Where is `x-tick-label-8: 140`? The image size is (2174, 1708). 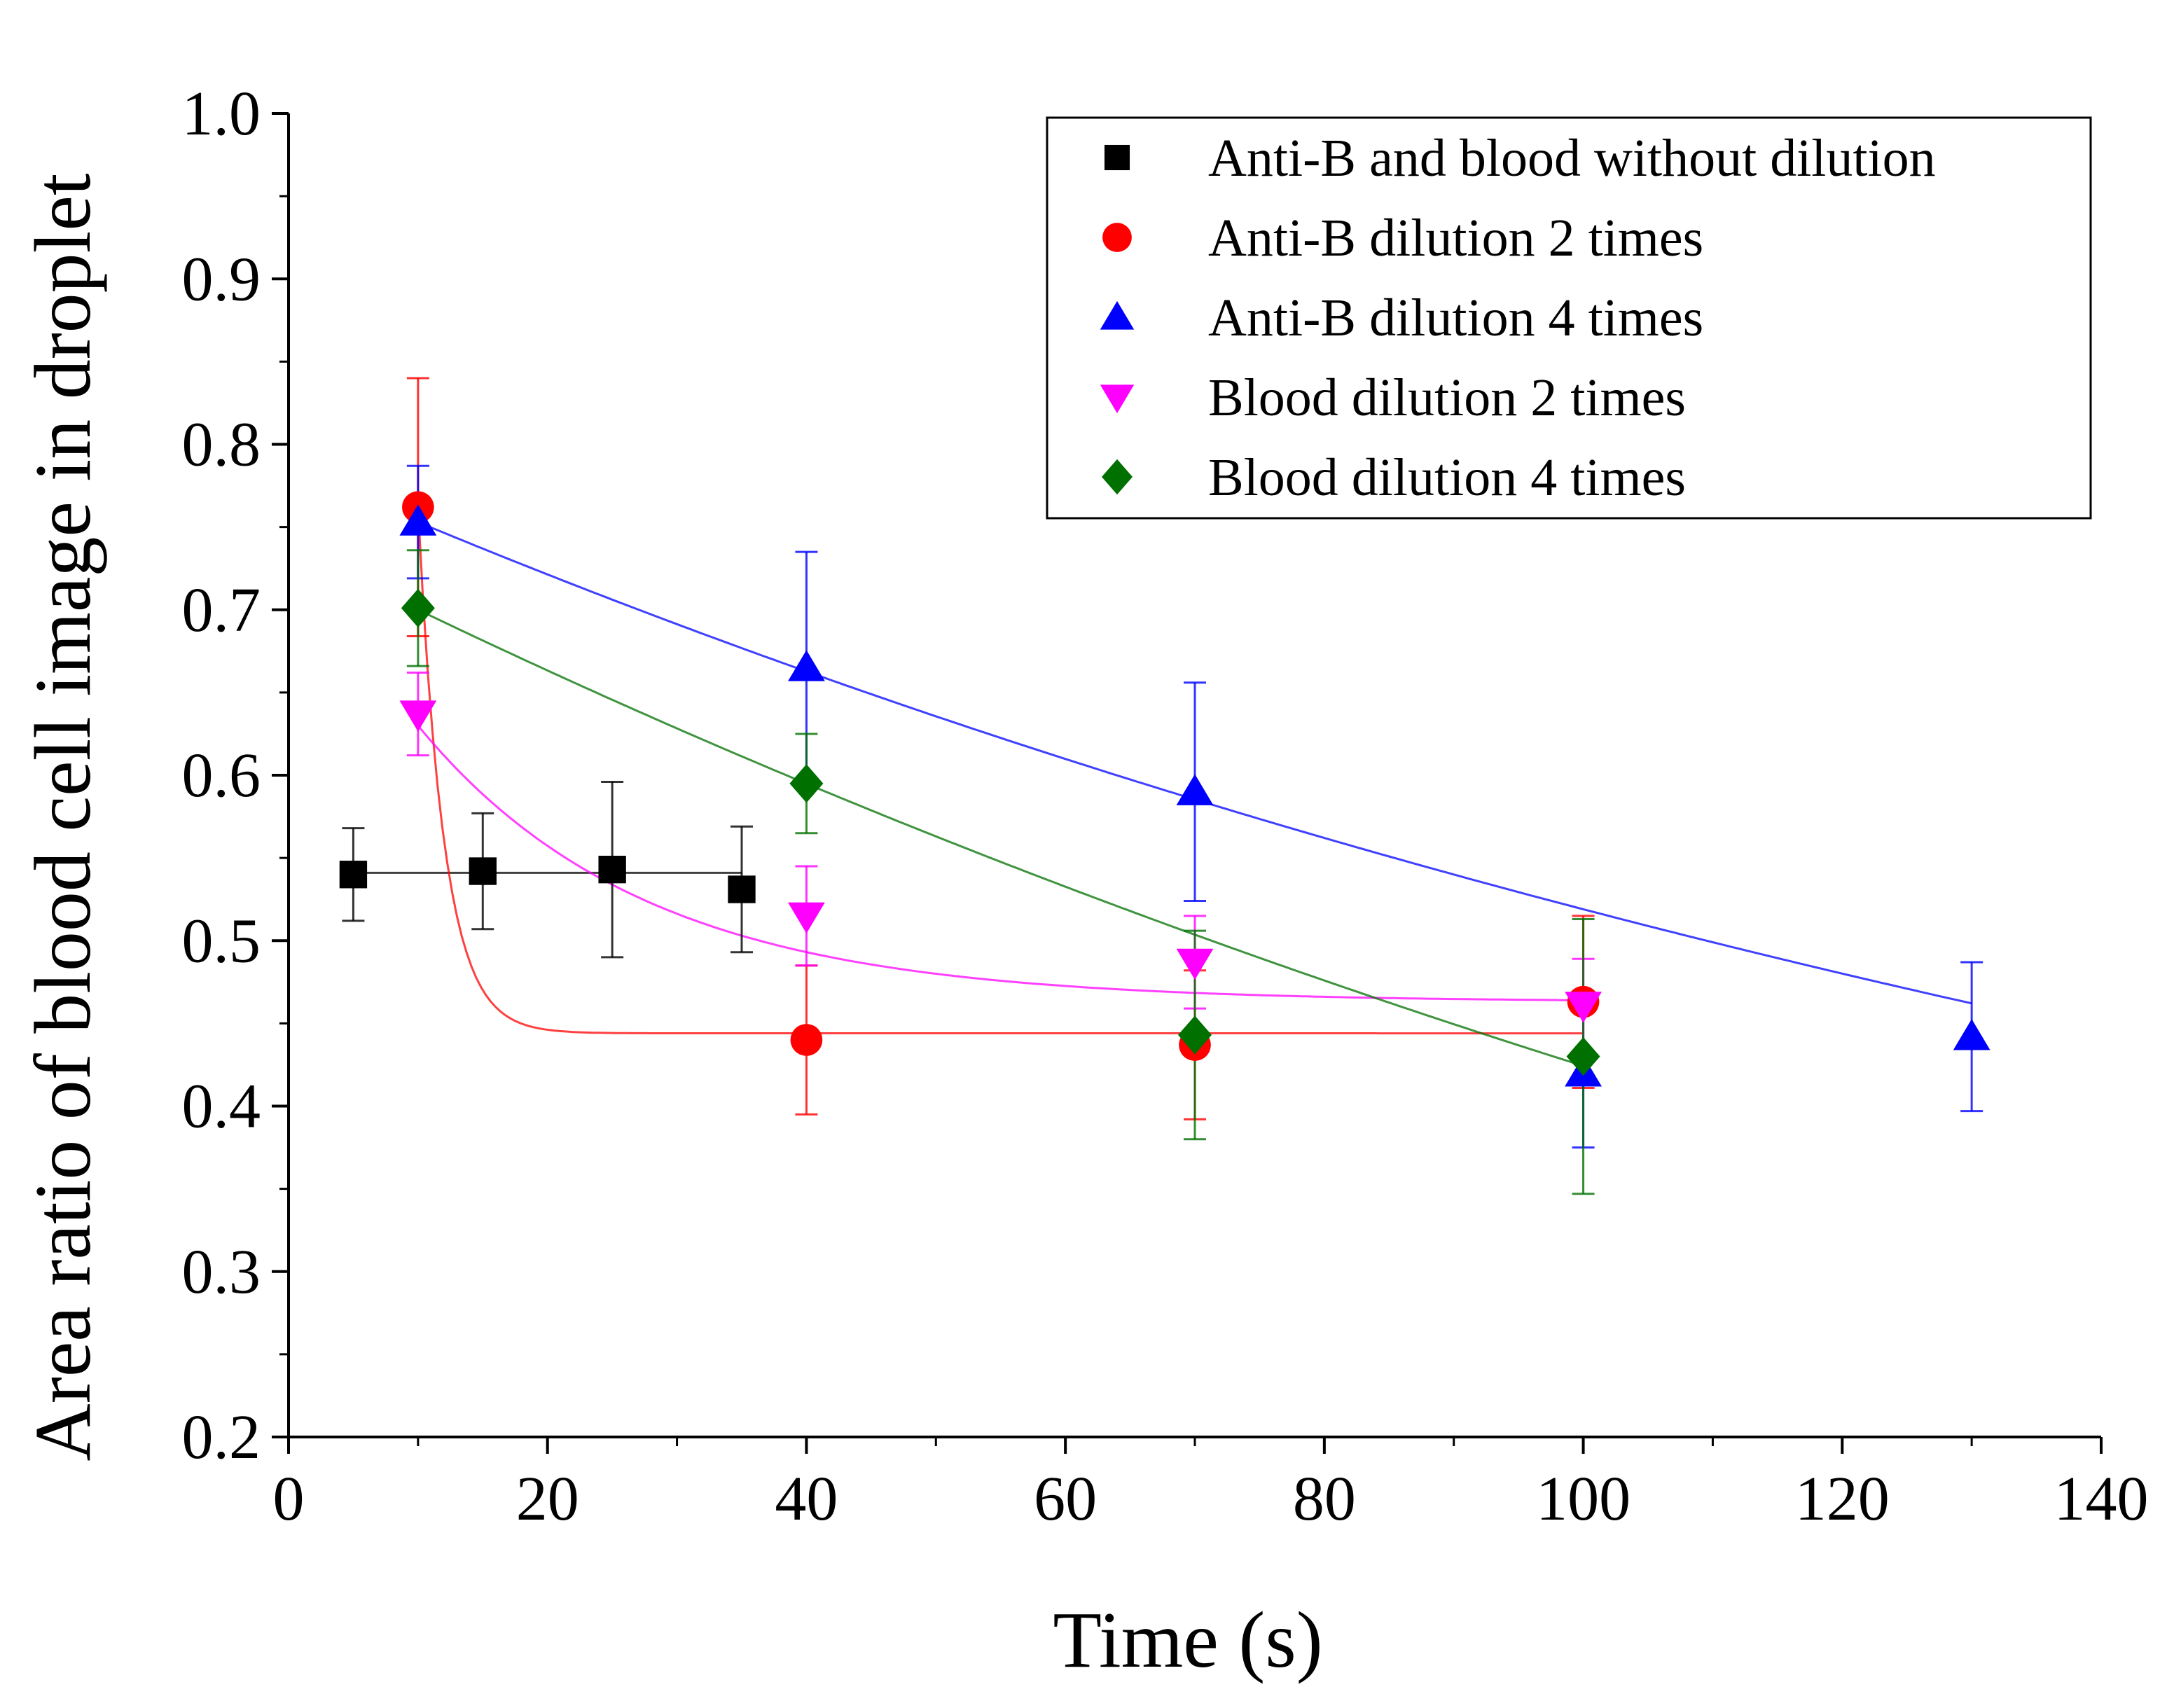
x-tick-label-8: 140 is located at coordinates (2101, 1499).